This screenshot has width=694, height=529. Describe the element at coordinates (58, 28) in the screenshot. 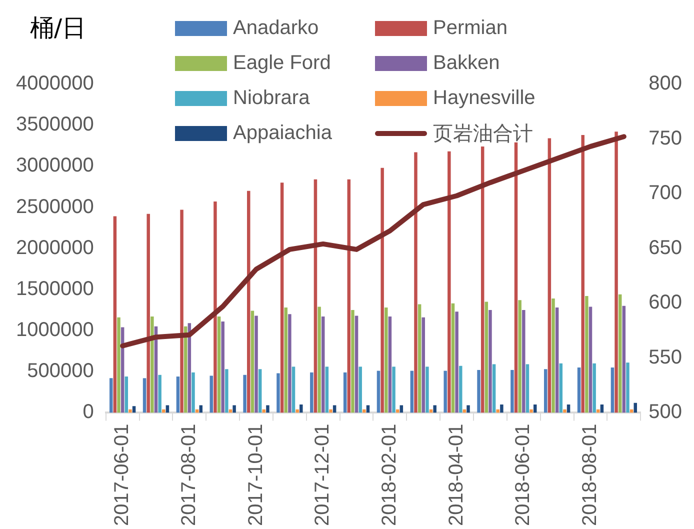

I see `y-axis-title: 桶/日` at that location.